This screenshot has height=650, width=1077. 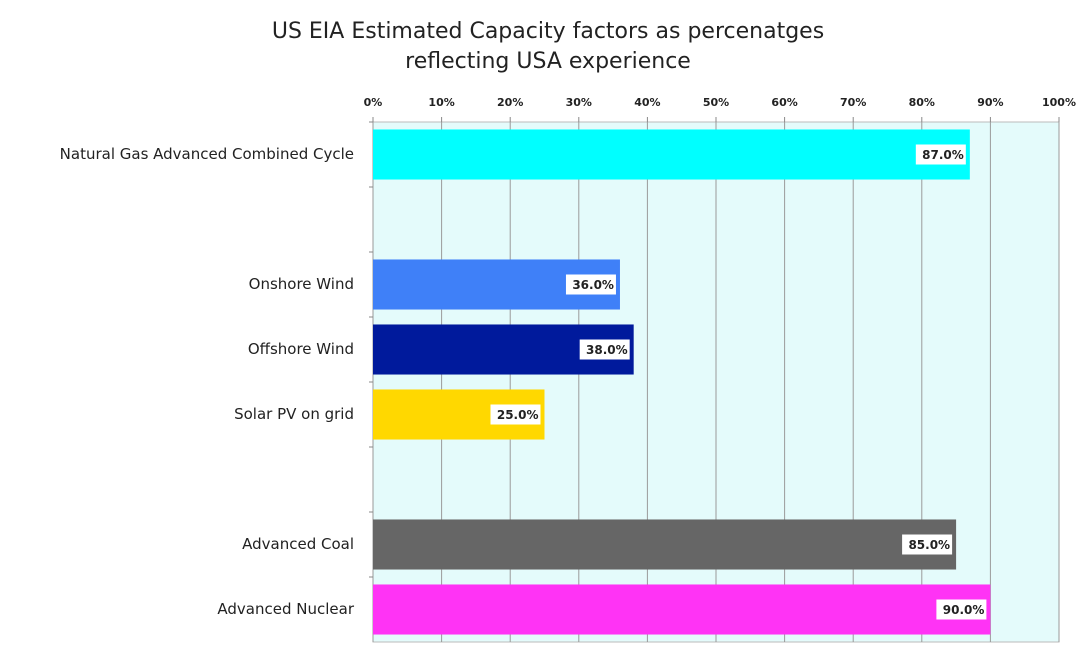 I want to click on x-tick-label: 60%, so click(x=784, y=102).